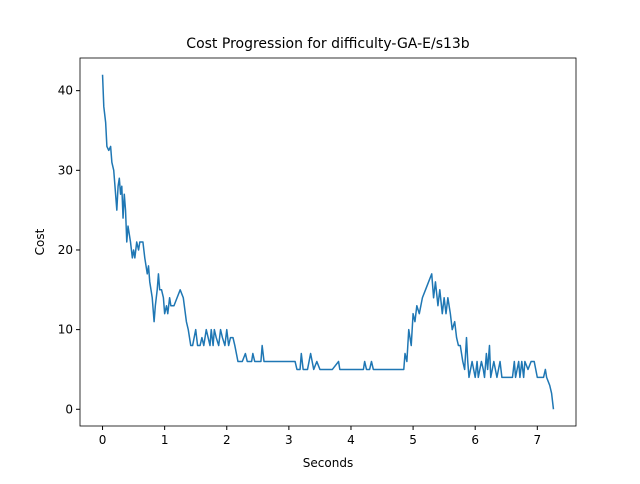  Describe the element at coordinates (413, 440) in the screenshot. I see `x-tick-label: 5` at that location.